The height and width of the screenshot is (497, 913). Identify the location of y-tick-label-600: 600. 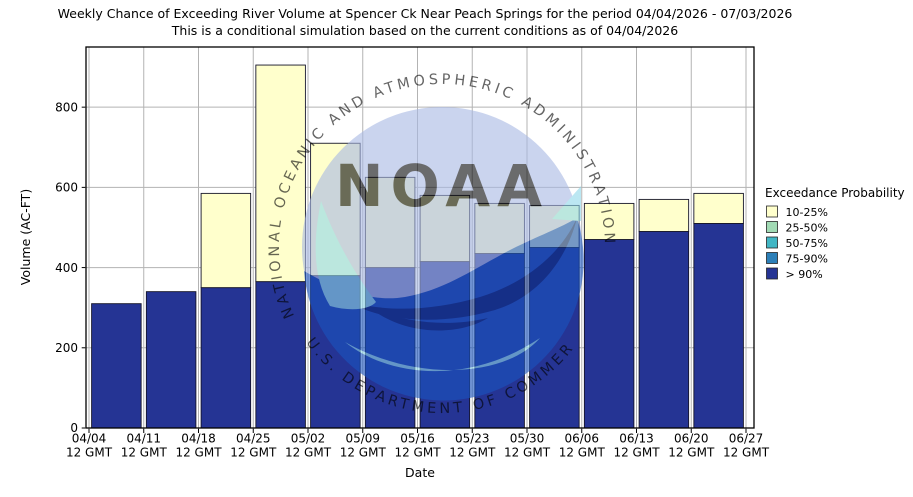
(66, 188).